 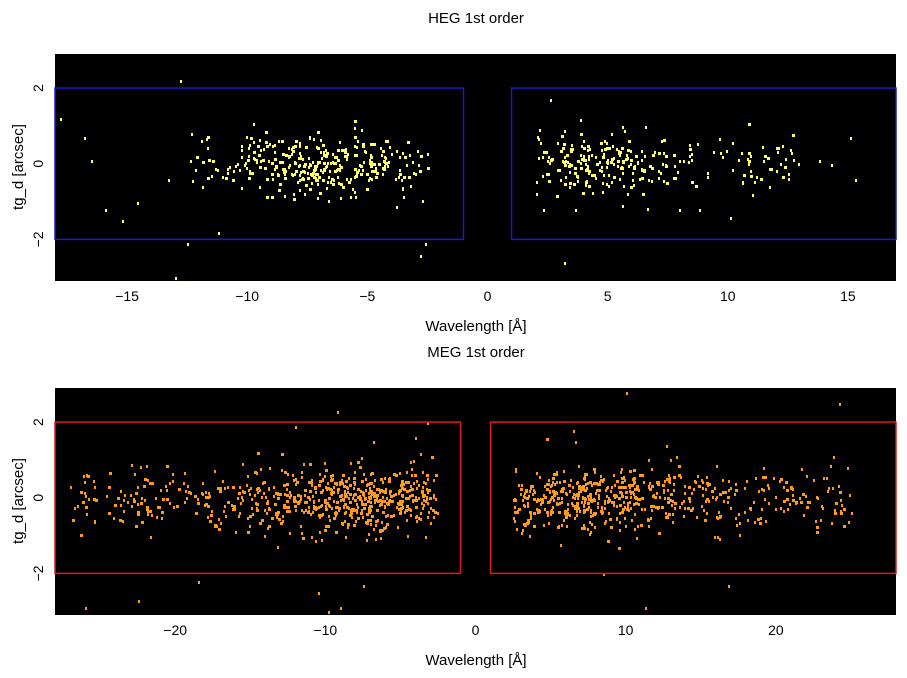 What do you see at coordinates (776, 630) in the screenshot?
I see `meg-x-tick-label: 20` at bounding box center [776, 630].